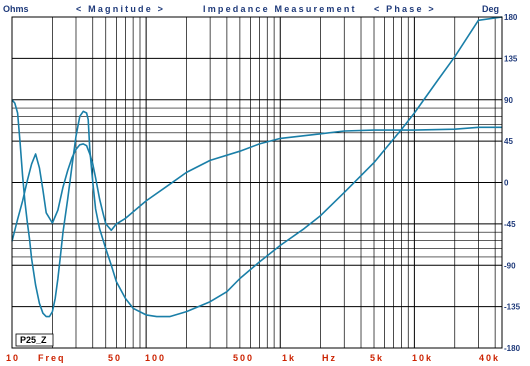  I want to click on x-tick-label: 100, so click(155, 358).